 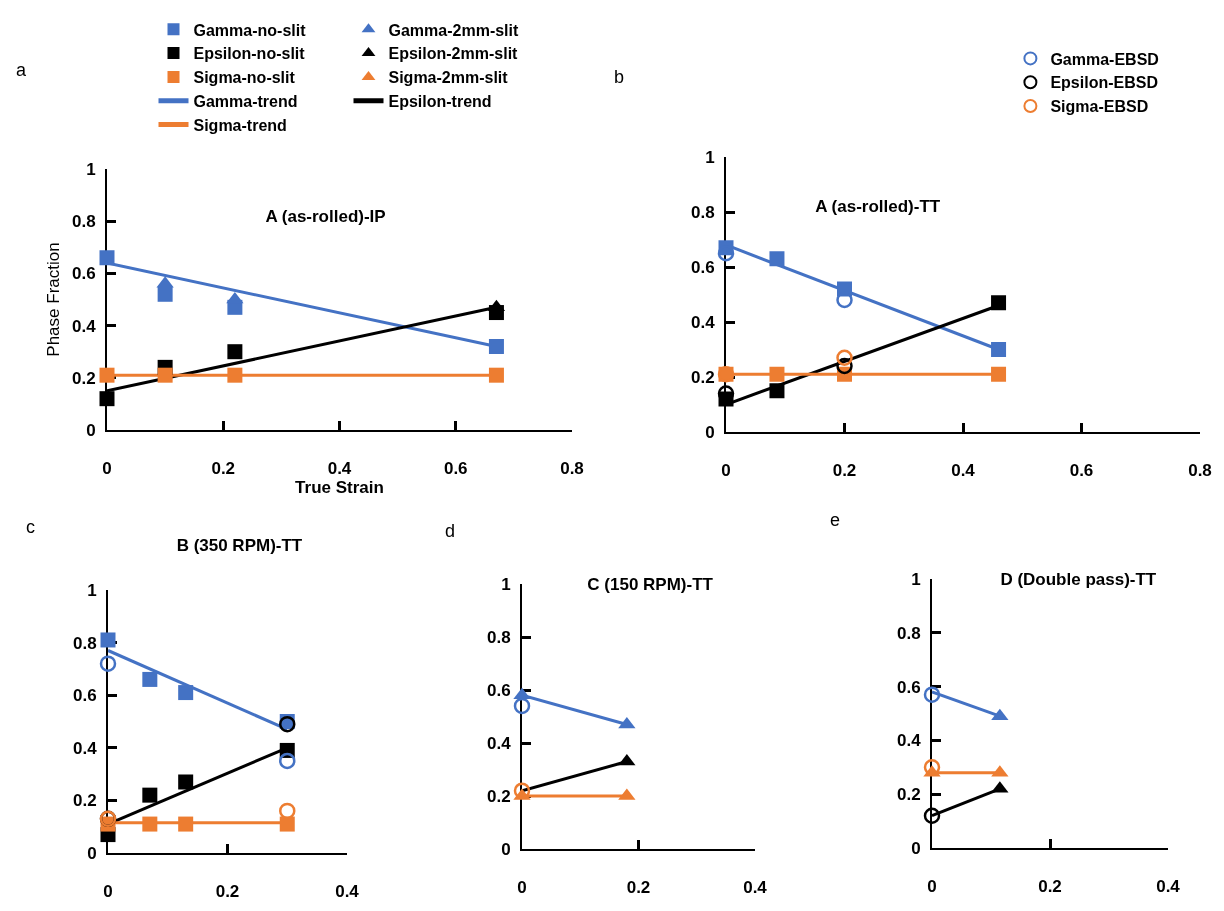 I want to click on legend-label: Epsilon-EBSD, so click(x=1104, y=83).